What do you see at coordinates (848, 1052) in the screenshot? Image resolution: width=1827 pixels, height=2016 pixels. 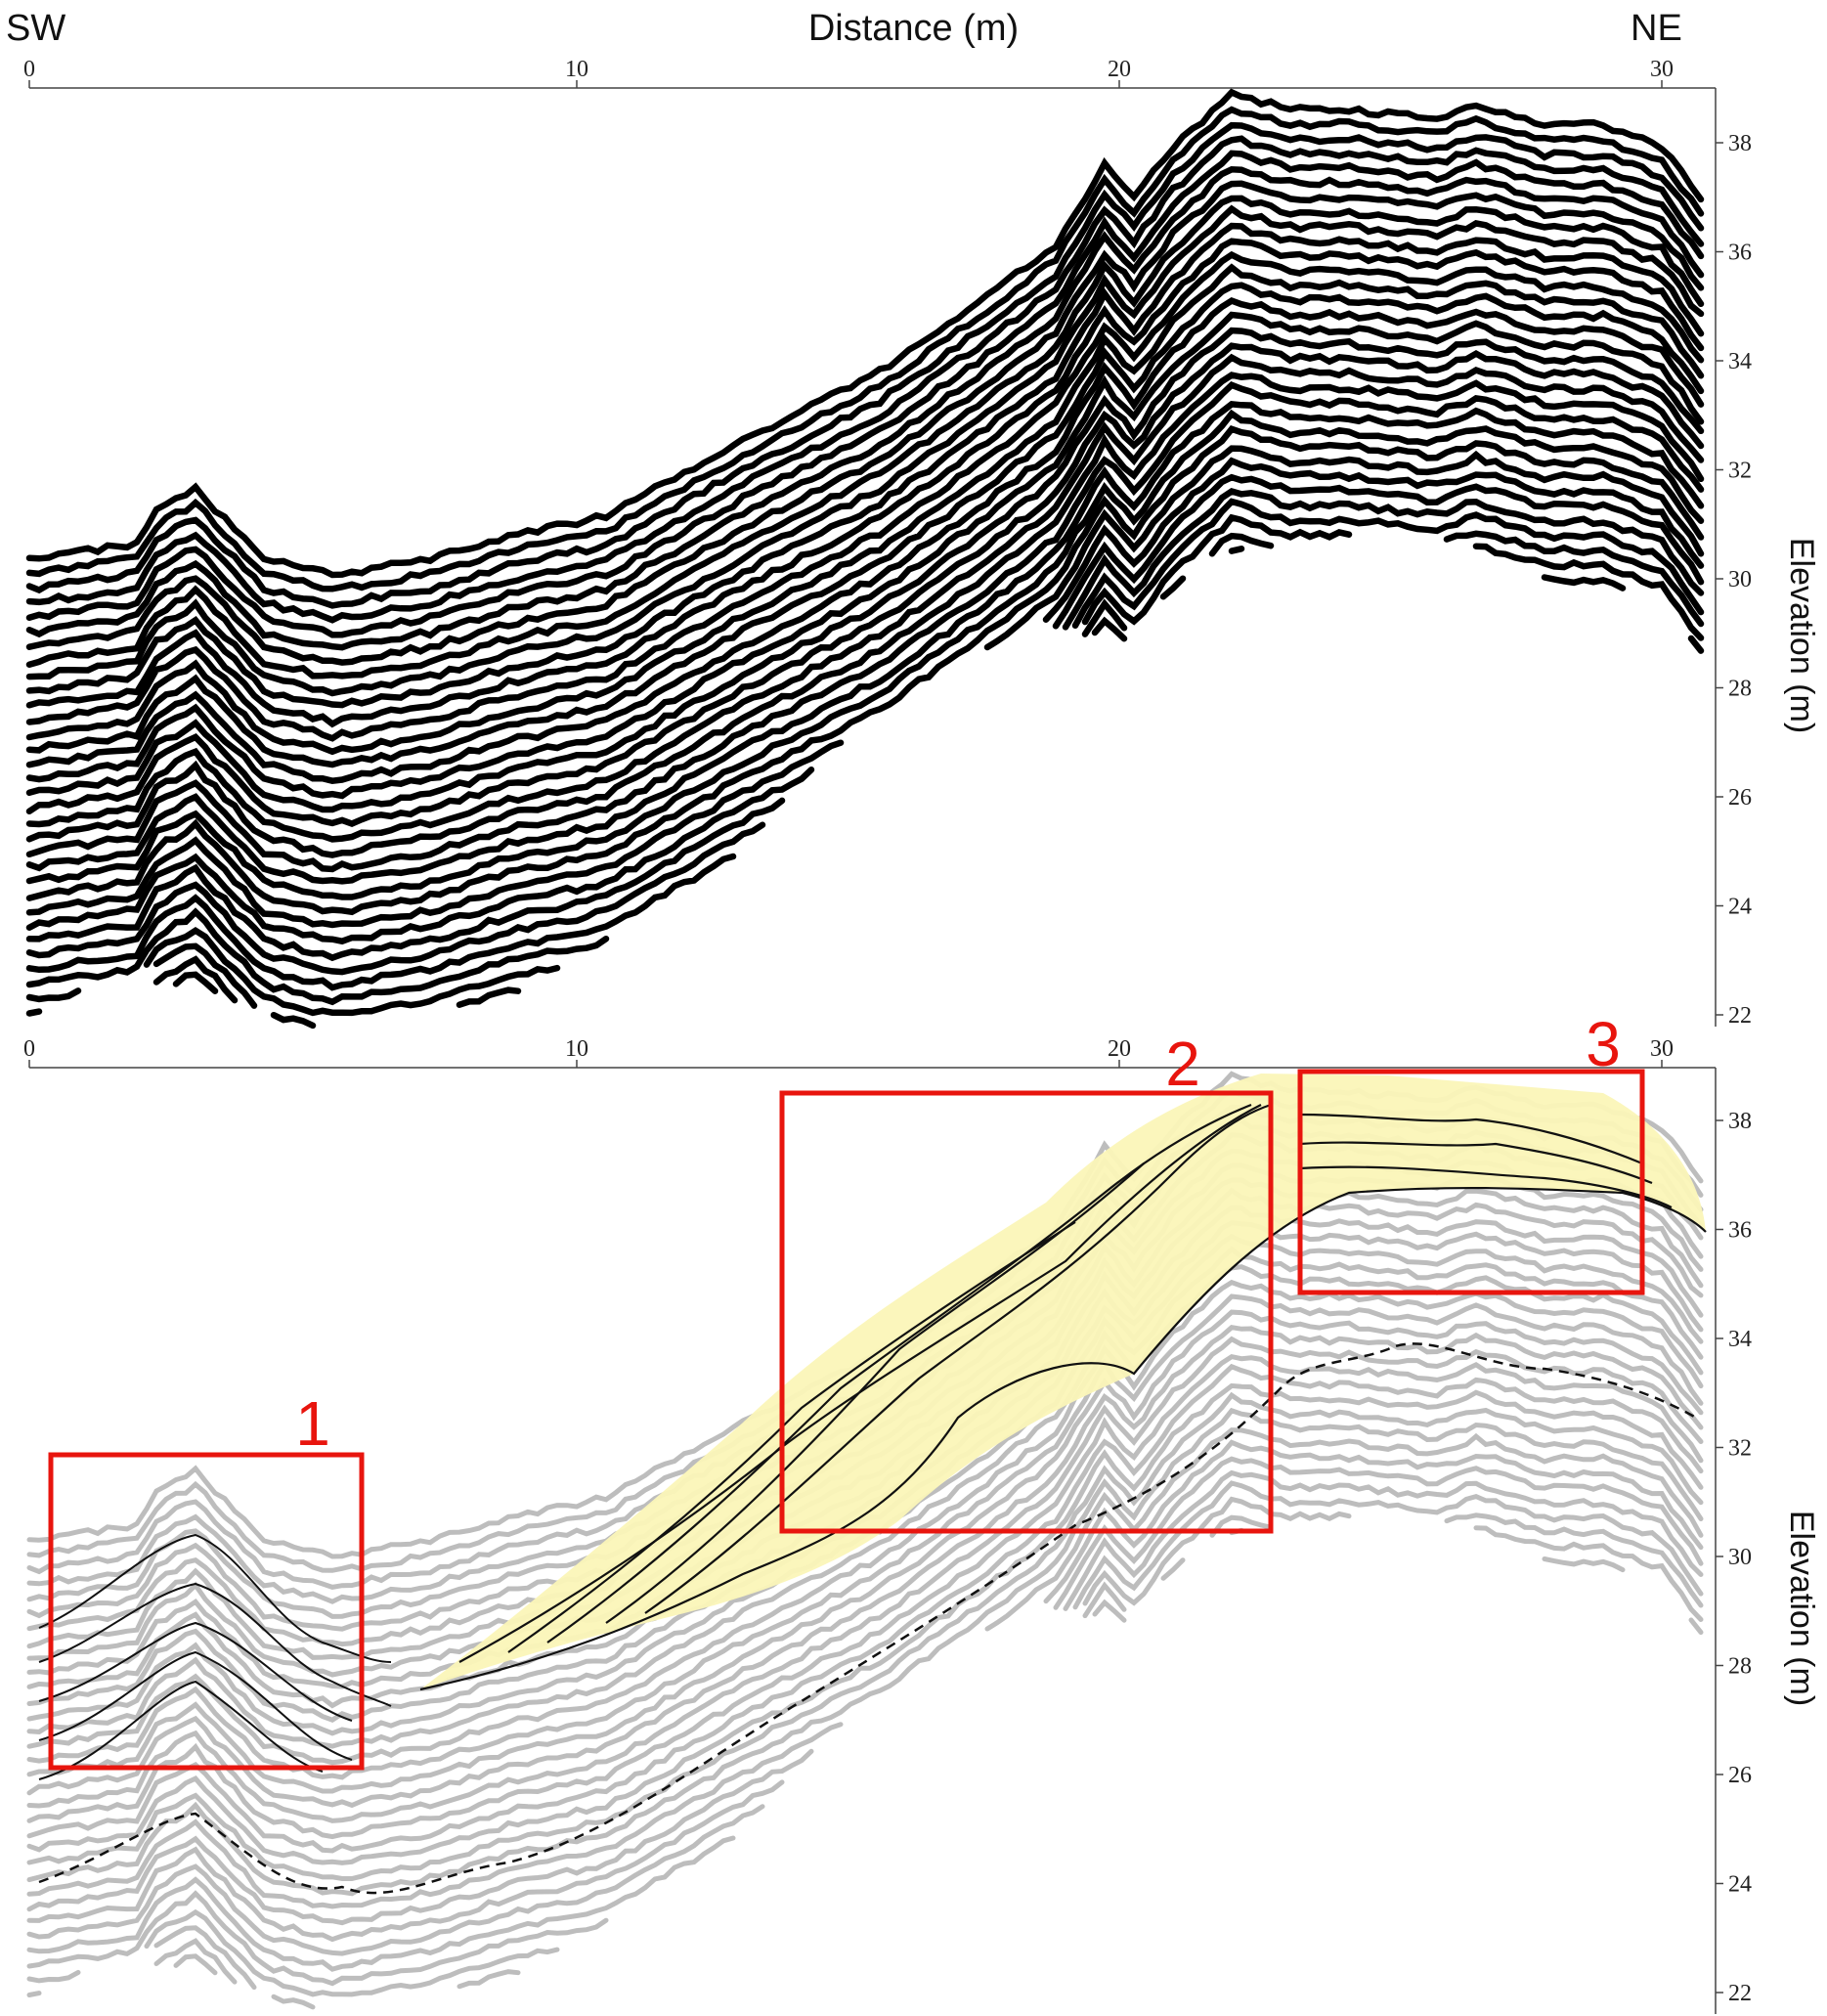 I see `x-ticks-bottom: 0 10 20 30` at bounding box center [848, 1052].